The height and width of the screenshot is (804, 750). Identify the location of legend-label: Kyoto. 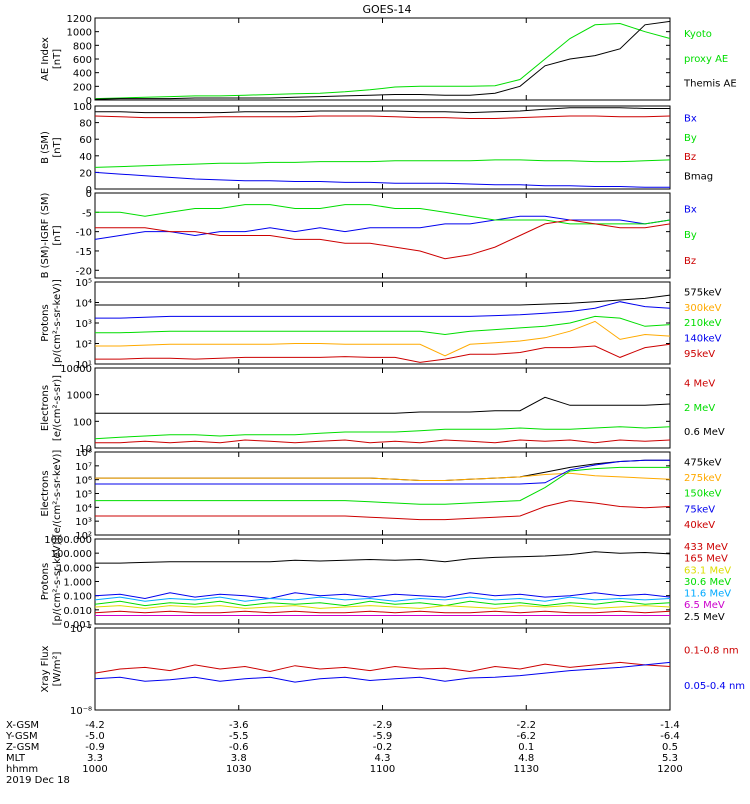
(698, 34).